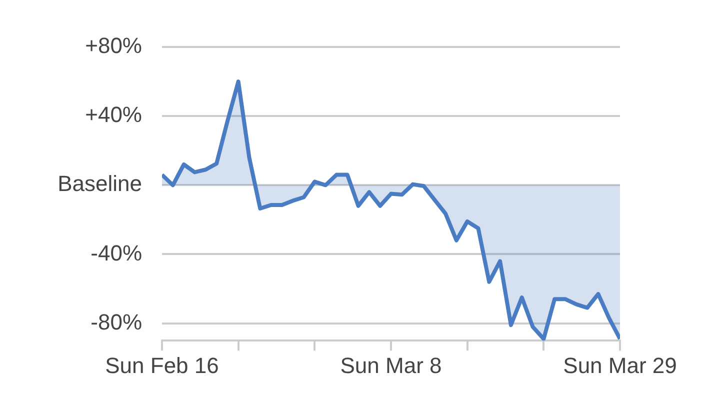 This screenshot has width=720, height=401. Describe the element at coordinates (113, 45) in the screenshot. I see `y-tick-label: +80%` at that location.